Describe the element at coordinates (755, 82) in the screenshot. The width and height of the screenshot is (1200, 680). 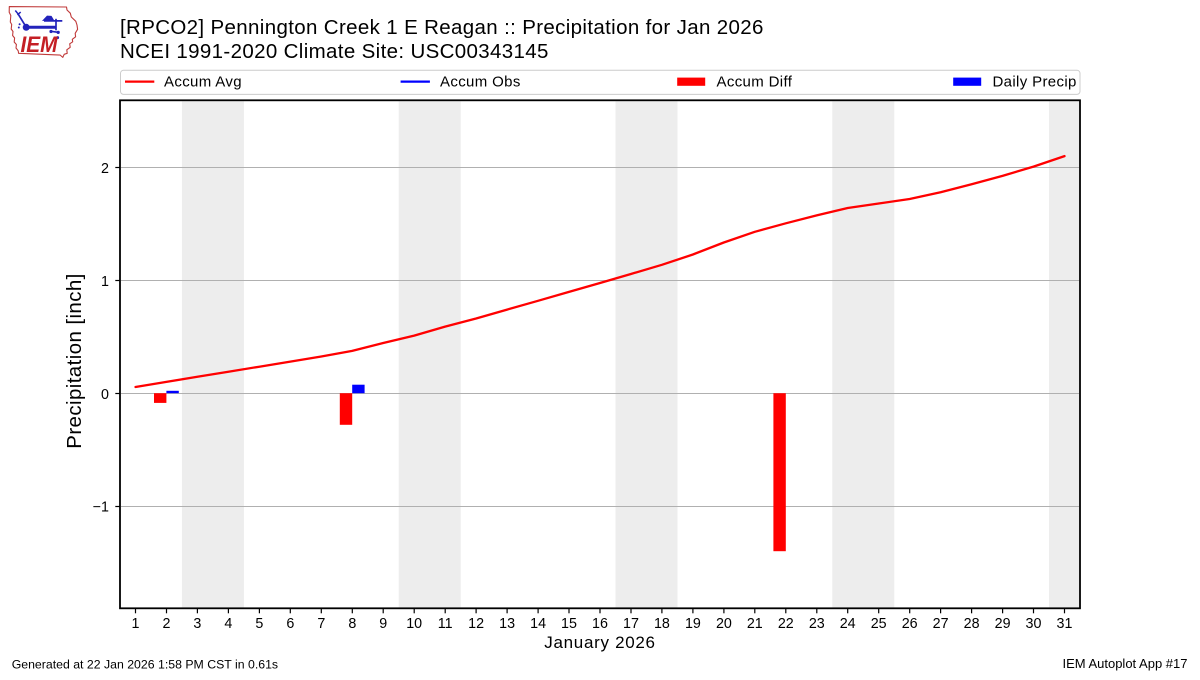
I see `svg-text: Accum Diff` at that location.